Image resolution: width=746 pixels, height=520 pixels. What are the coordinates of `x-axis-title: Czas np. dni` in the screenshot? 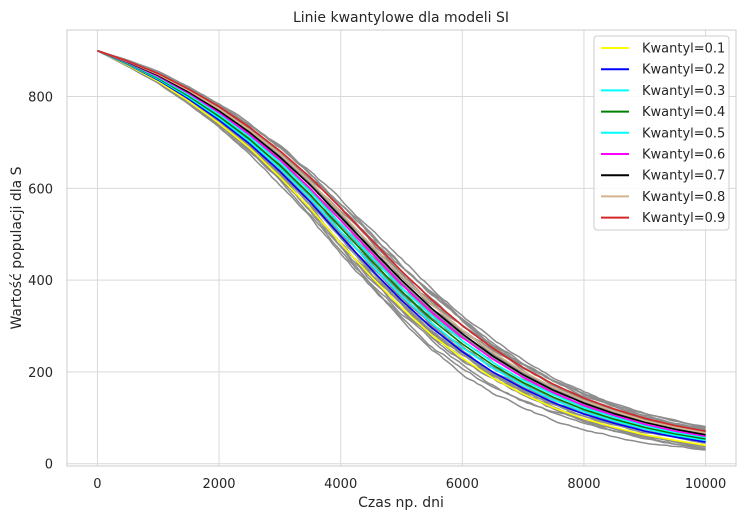 It's located at (401, 503).